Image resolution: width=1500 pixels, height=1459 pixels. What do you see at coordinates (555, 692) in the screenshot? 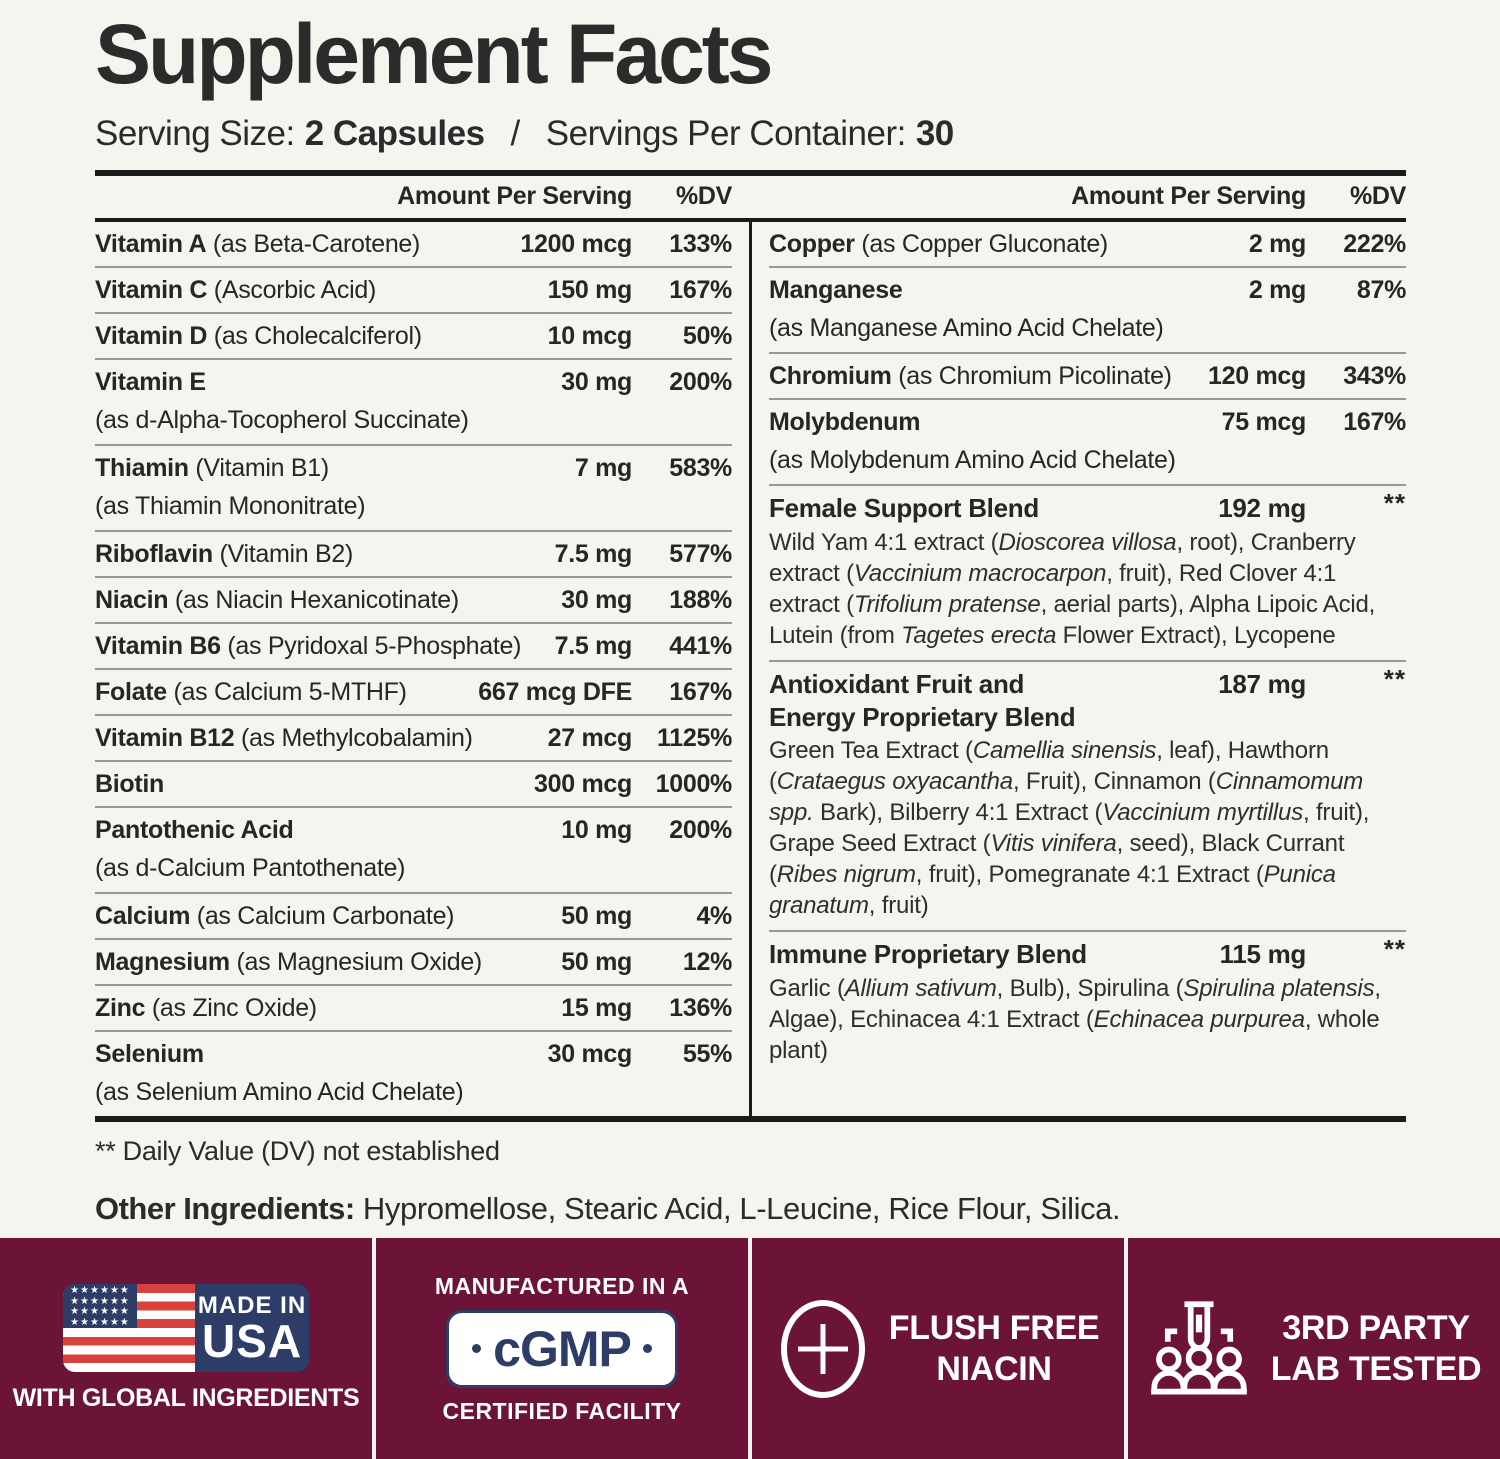
I see `nutrient-amount: 667 mcg DFE` at bounding box center [555, 692].